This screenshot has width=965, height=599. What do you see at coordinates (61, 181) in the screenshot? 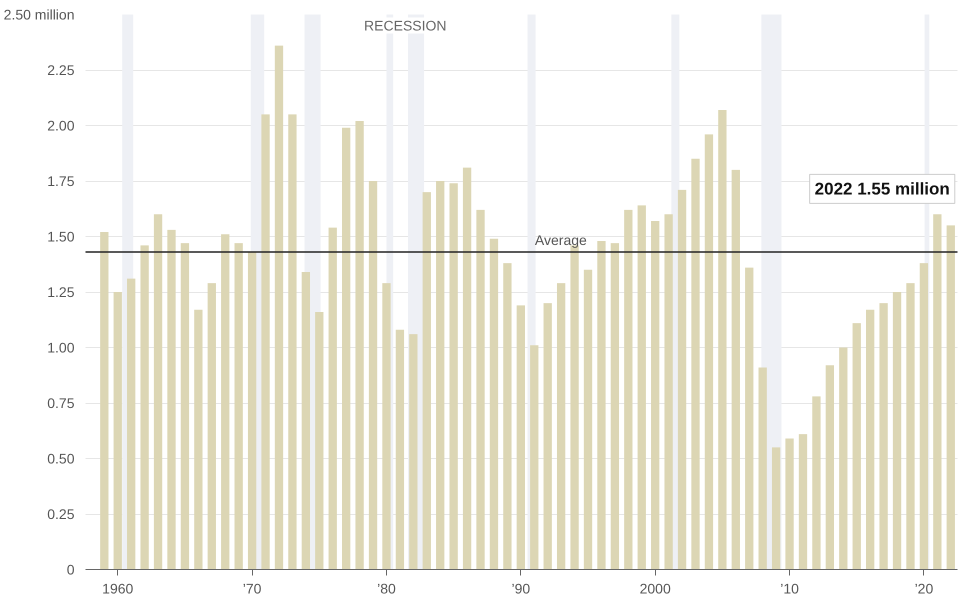
I see `y-tick-label: 1.75` at bounding box center [61, 181].